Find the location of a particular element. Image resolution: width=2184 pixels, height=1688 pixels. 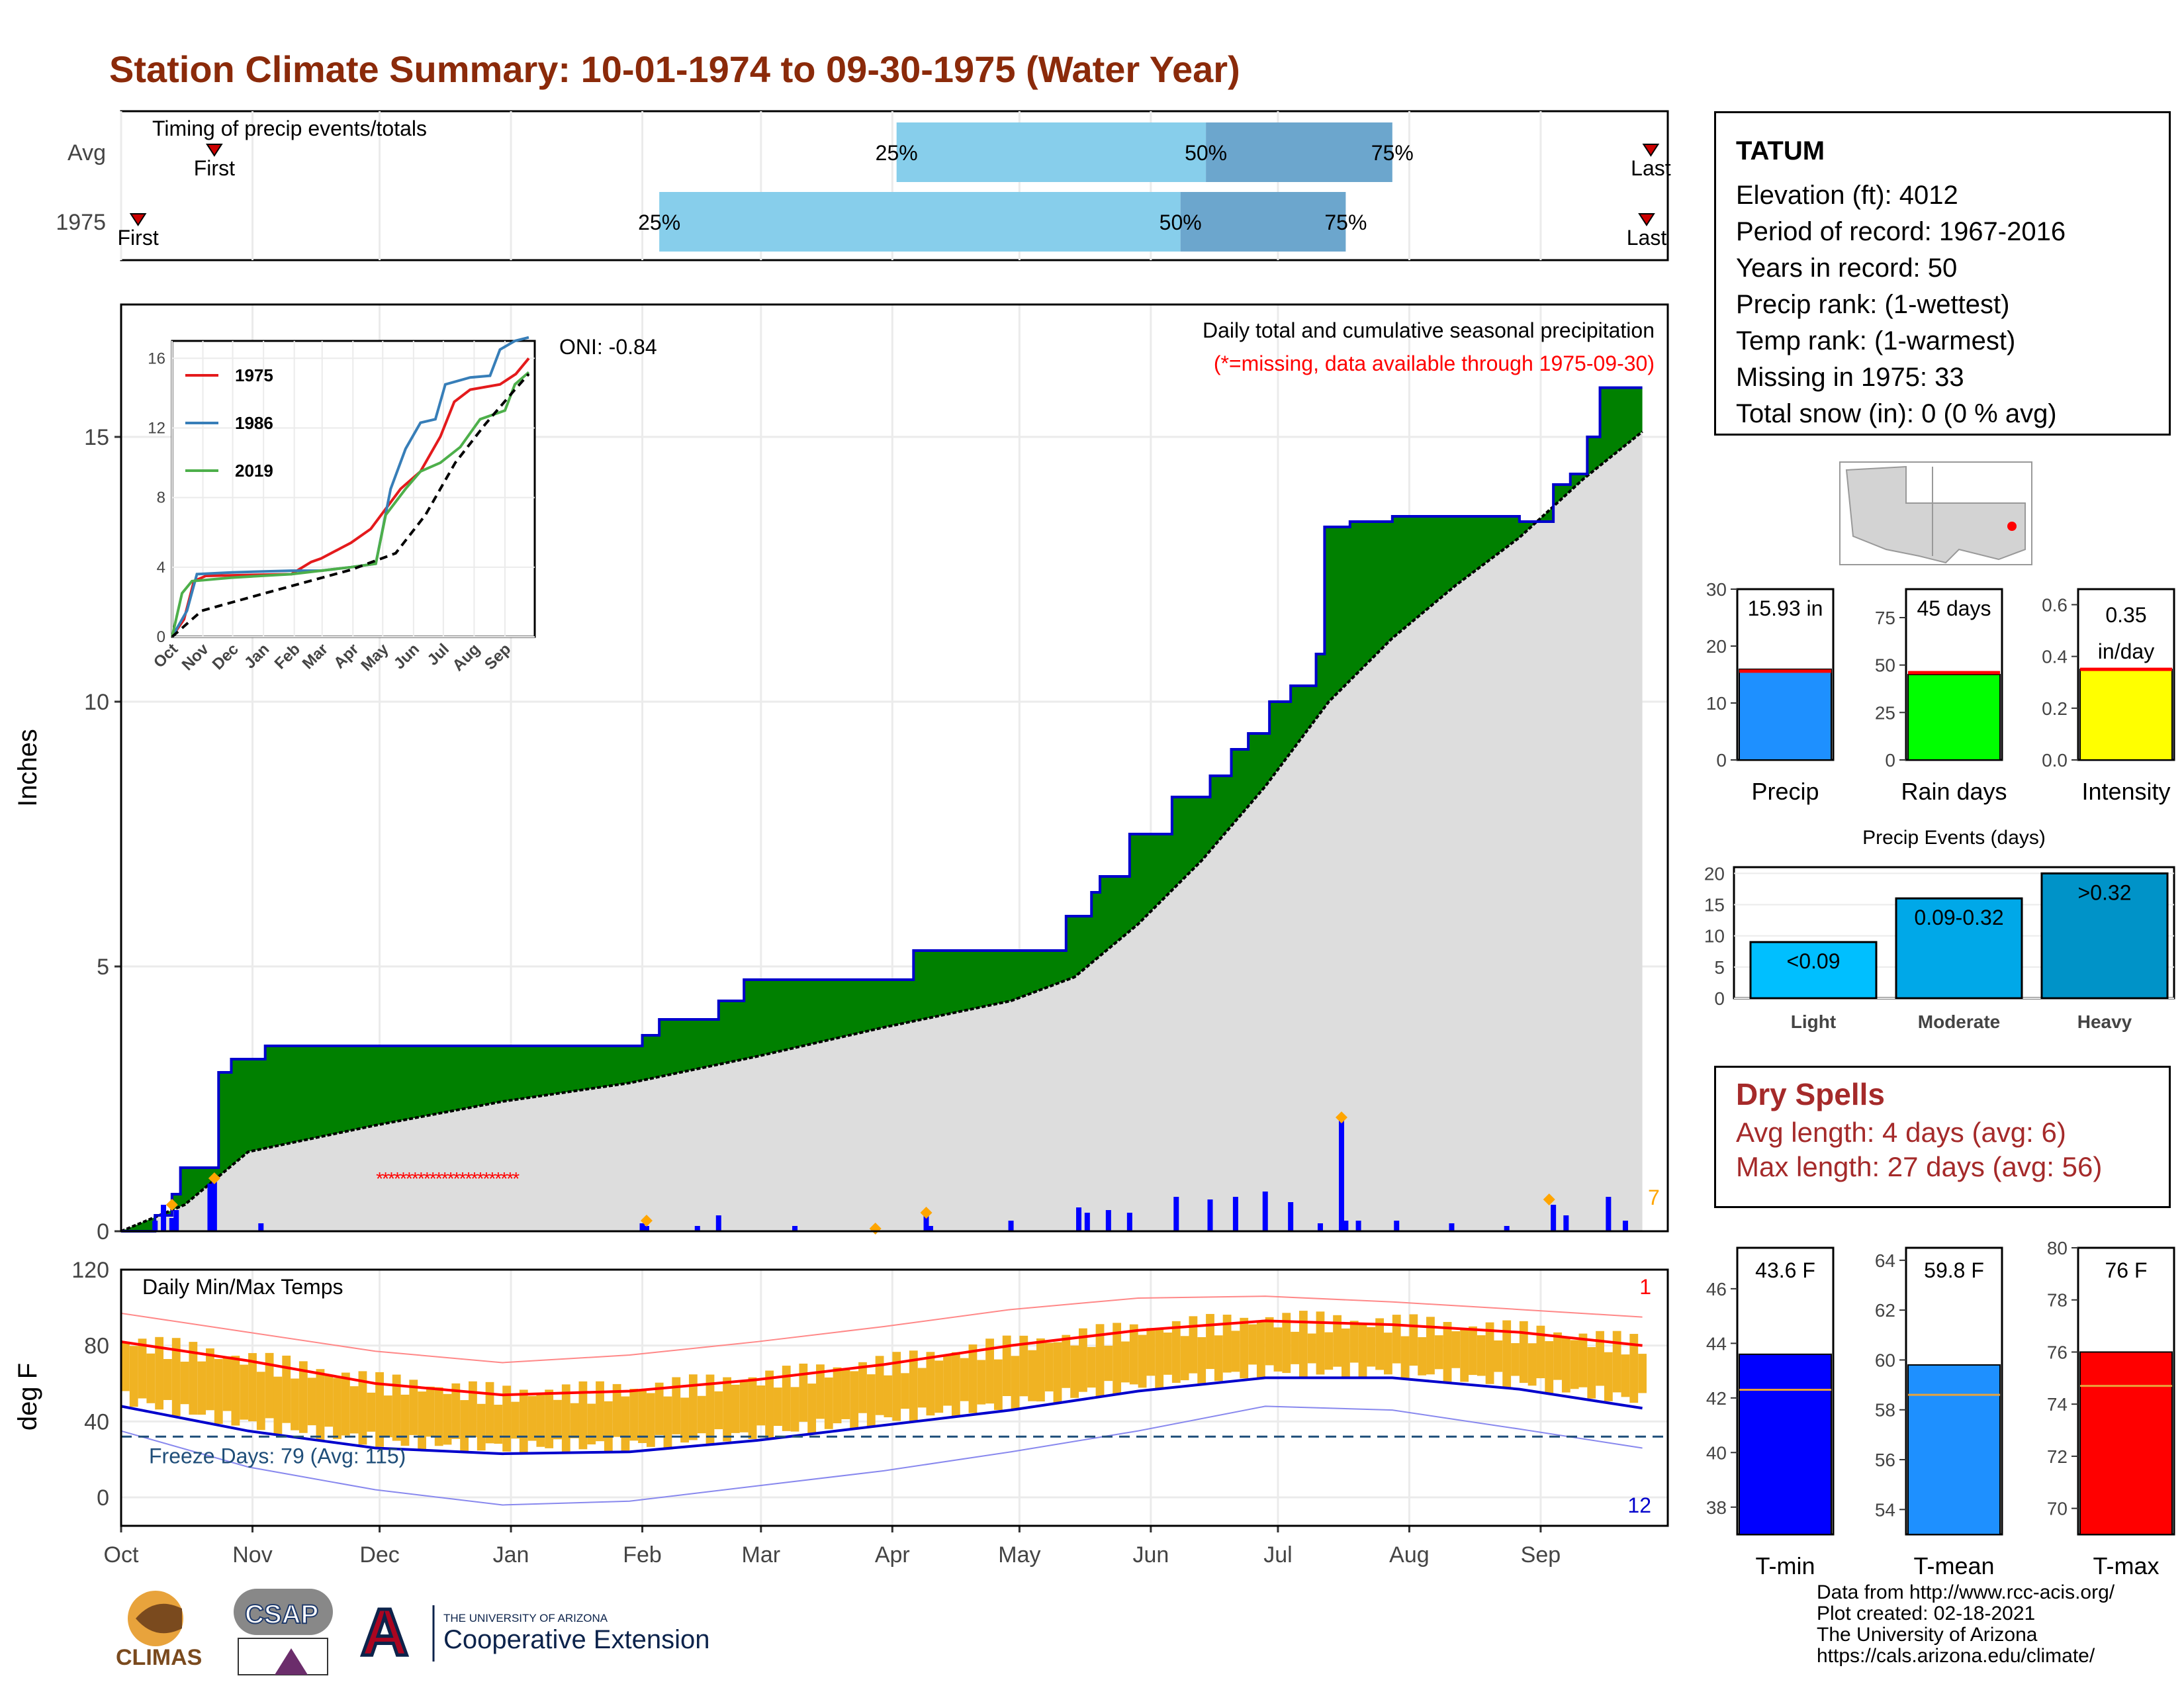

t-max-ytick-label: 70 is located at coordinates (2057, 1509).